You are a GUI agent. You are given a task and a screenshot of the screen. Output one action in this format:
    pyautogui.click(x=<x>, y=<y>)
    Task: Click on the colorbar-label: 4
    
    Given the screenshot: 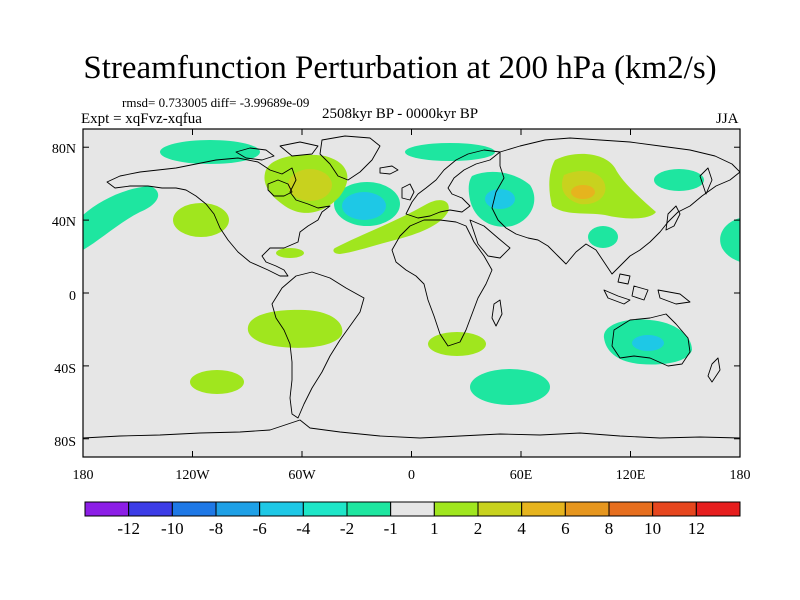 What is the action you would take?
    pyautogui.click(x=521, y=528)
    